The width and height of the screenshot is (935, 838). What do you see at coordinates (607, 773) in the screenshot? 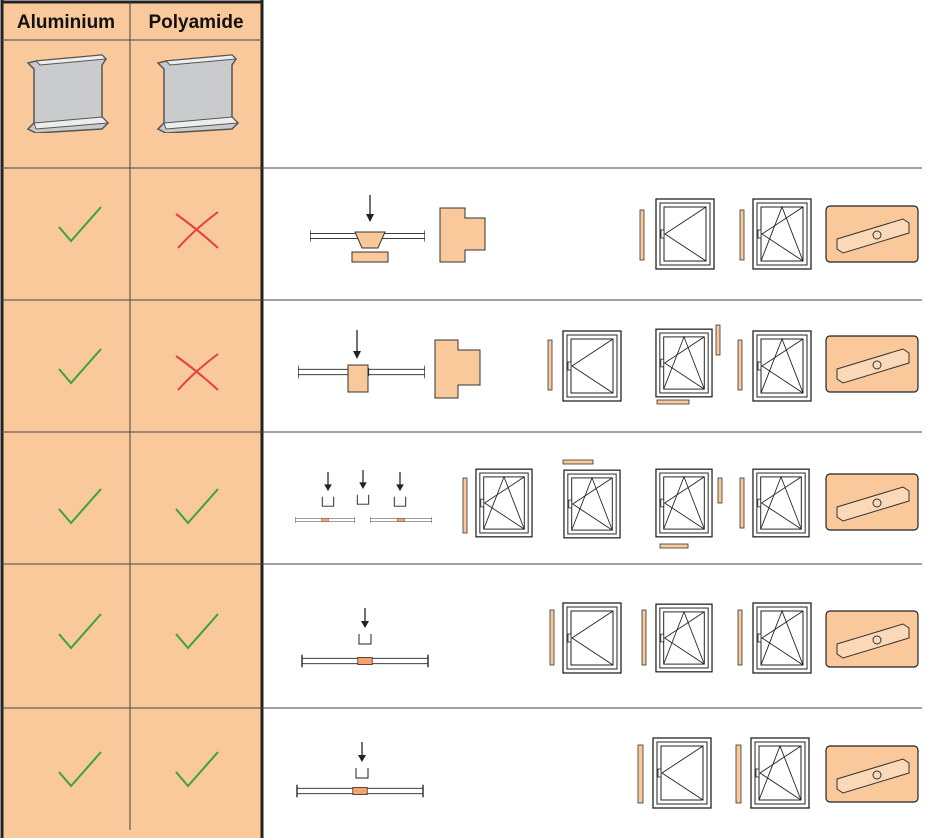
I see `row-5-drawings` at bounding box center [607, 773].